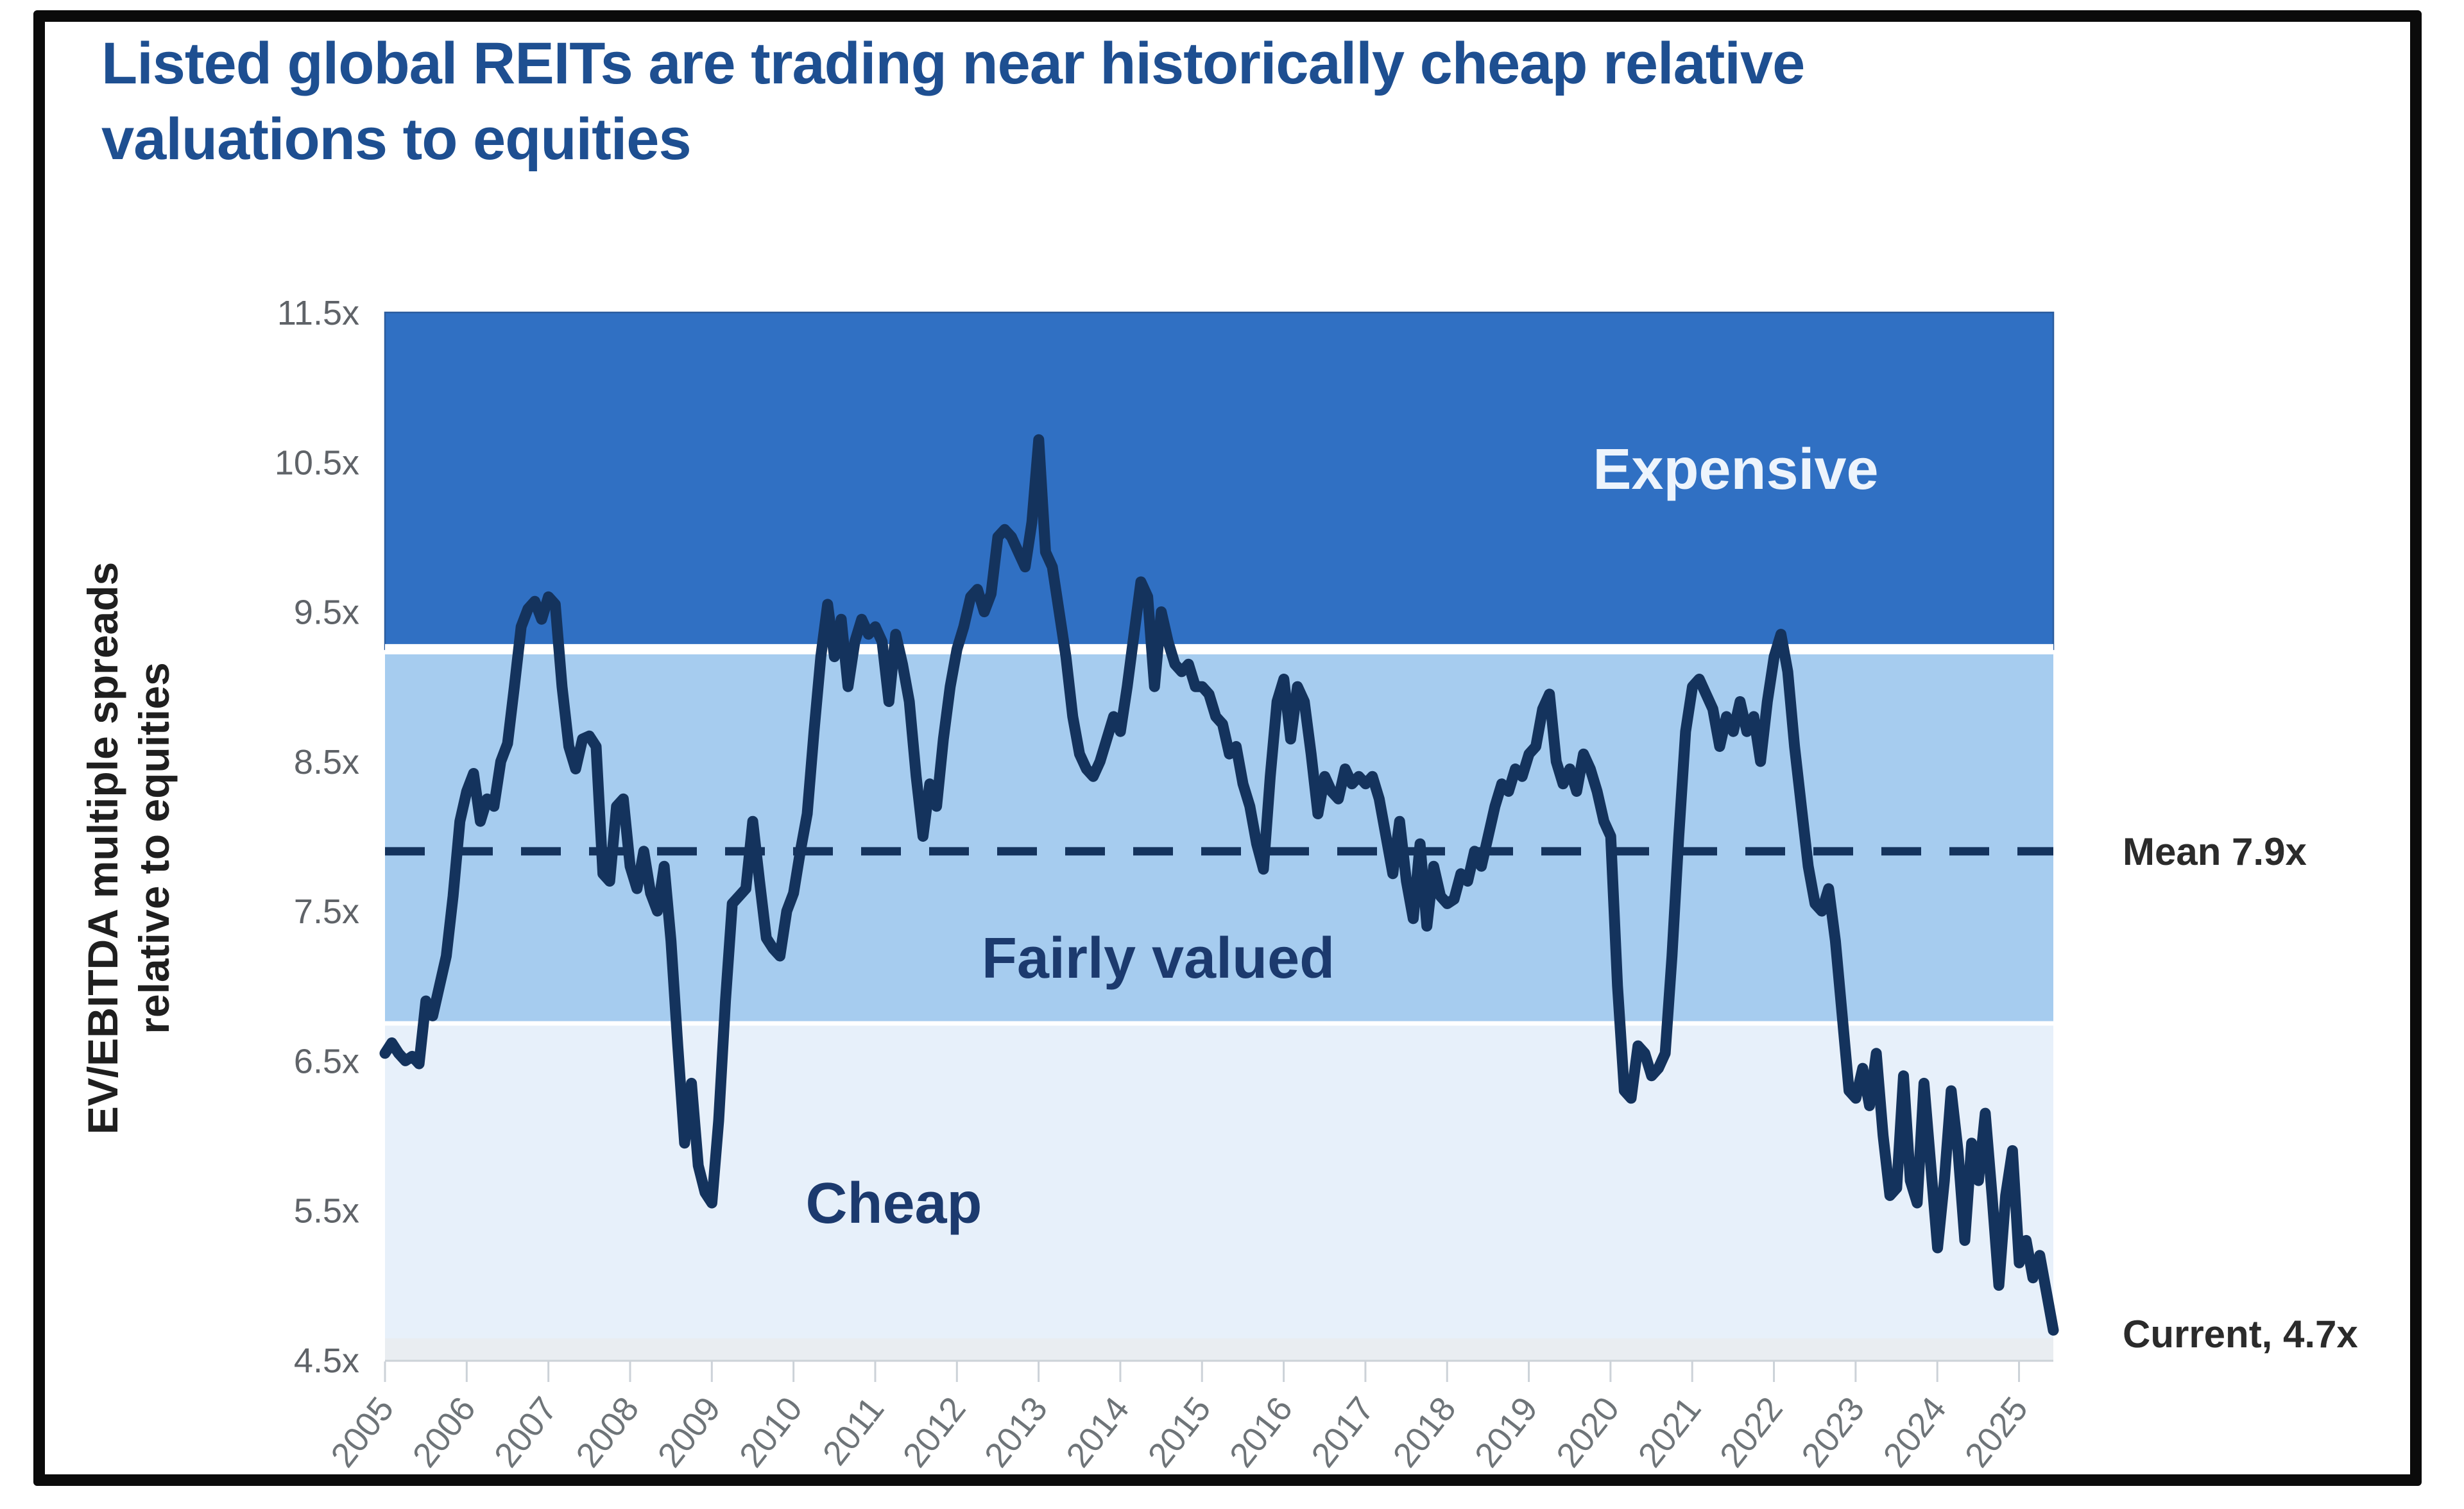 This screenshot has width=2464, height=1509. What do you see at coordinates (1736, 470) in the screenshot?
I see `zone-label-expensive: Expensive` at bounding box center [1736, 470].